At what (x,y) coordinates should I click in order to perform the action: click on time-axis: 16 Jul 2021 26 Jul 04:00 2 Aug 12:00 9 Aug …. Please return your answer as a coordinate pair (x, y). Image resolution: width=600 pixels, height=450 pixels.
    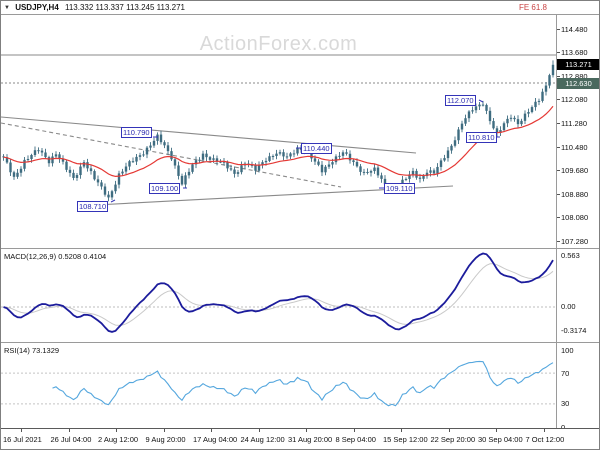
    Looking at the image, I should click on (300, 438).